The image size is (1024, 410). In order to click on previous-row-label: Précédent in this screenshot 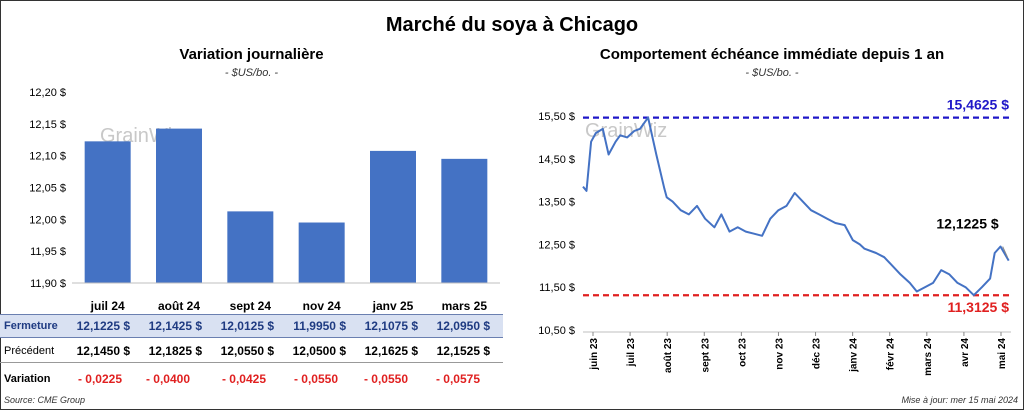, I will do `click(29, 351)`.